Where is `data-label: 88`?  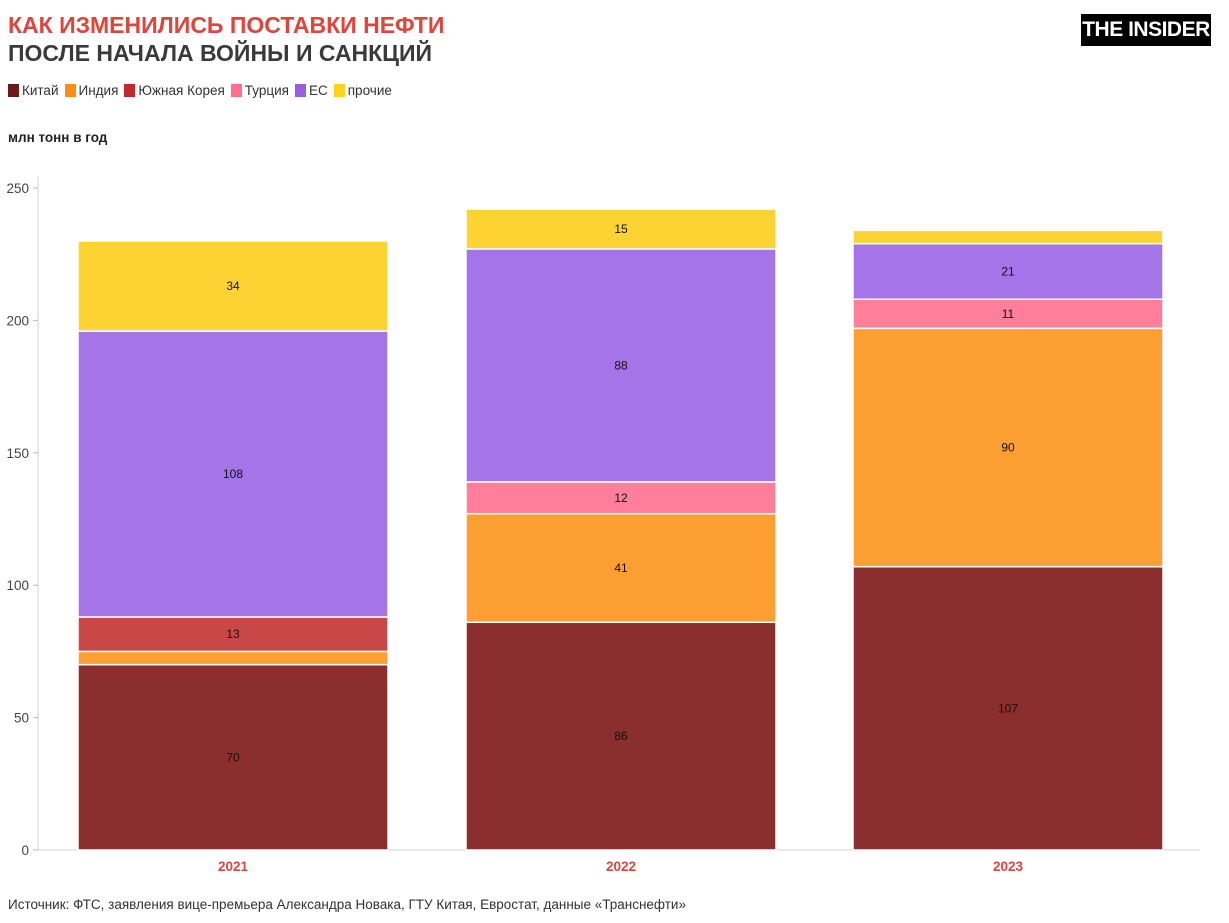
data-label: 88 is located at coordinates (621, 365).